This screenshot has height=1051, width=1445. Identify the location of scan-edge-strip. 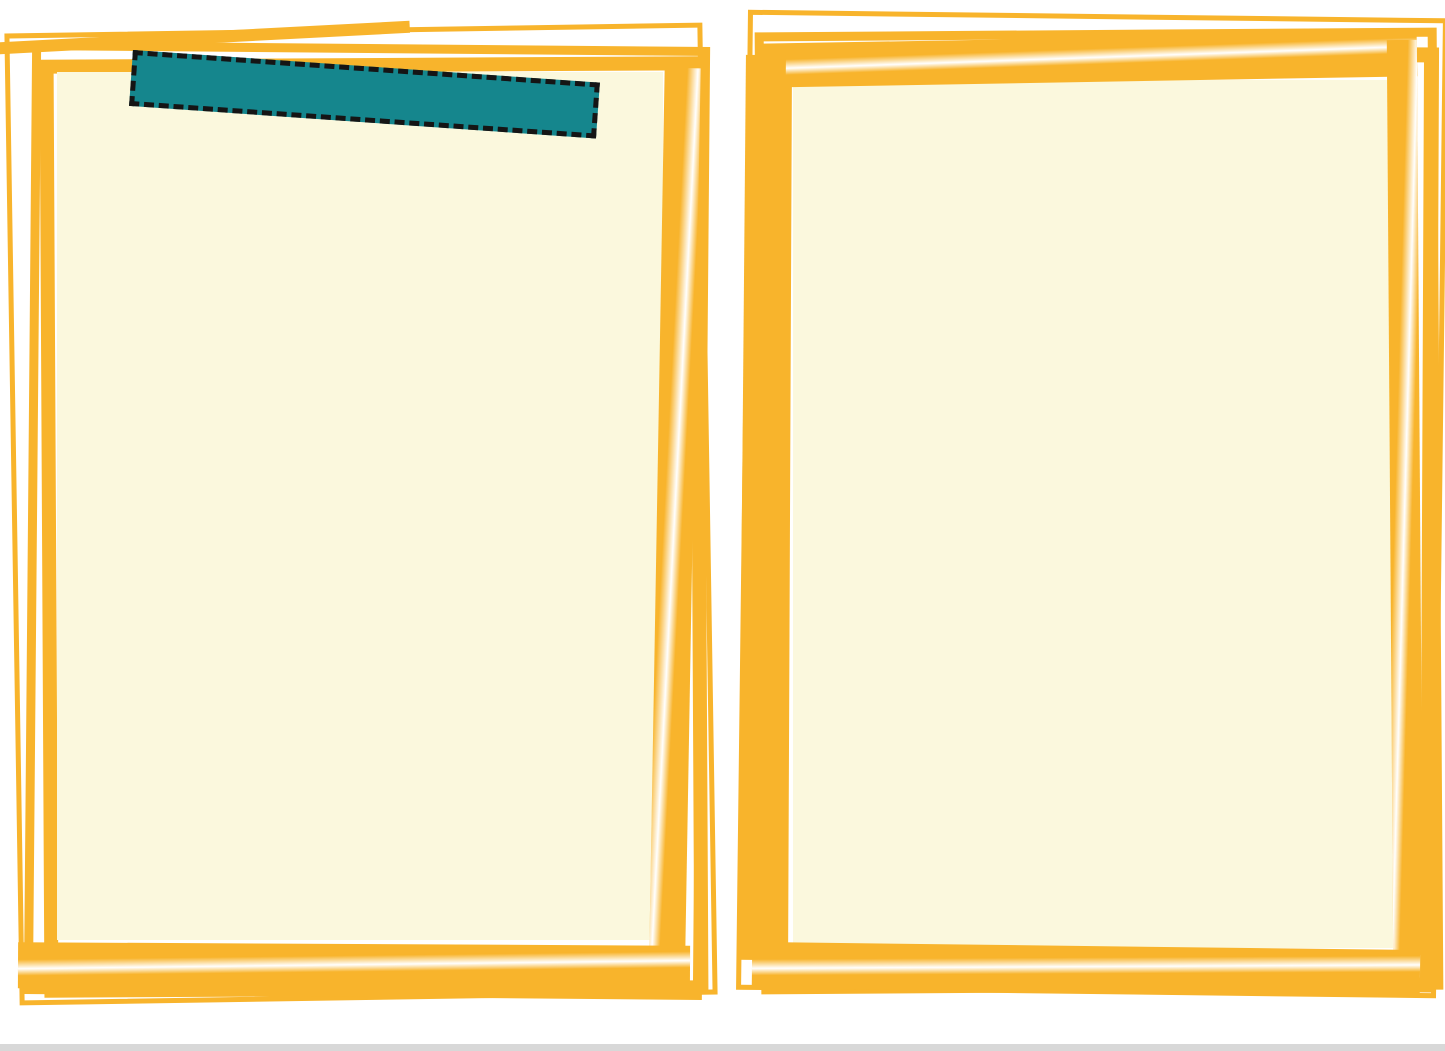
(722, 1047).